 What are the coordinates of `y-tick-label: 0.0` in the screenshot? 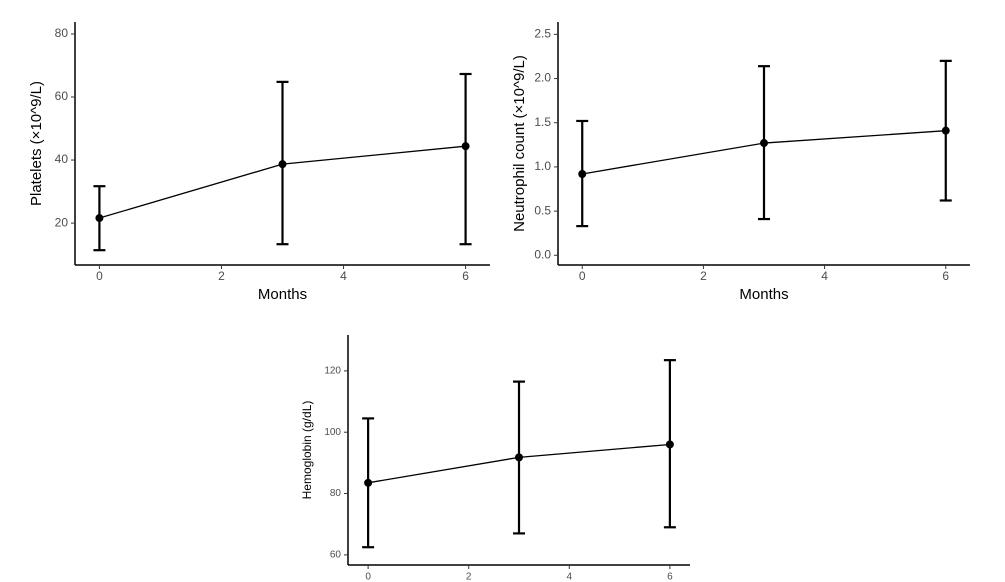 It's located at (542, 254).